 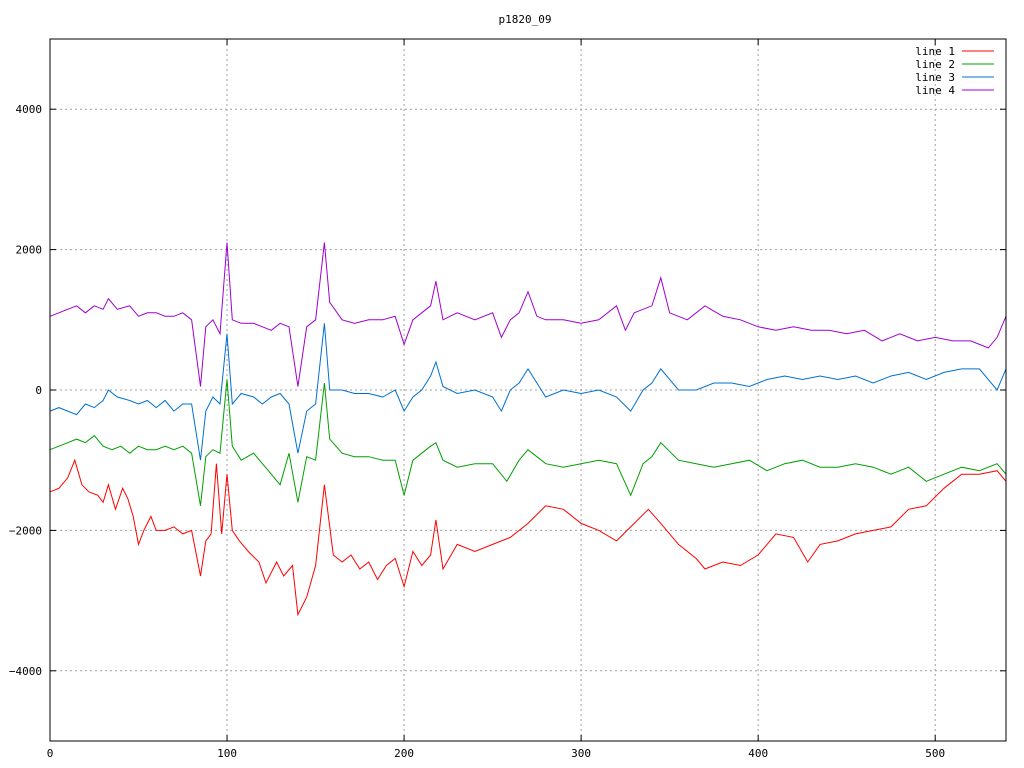 What do you see at coordinates (935, 51) in the screenshot?
I see `legend-label-1: line 1` at bounding box center [935, 51].